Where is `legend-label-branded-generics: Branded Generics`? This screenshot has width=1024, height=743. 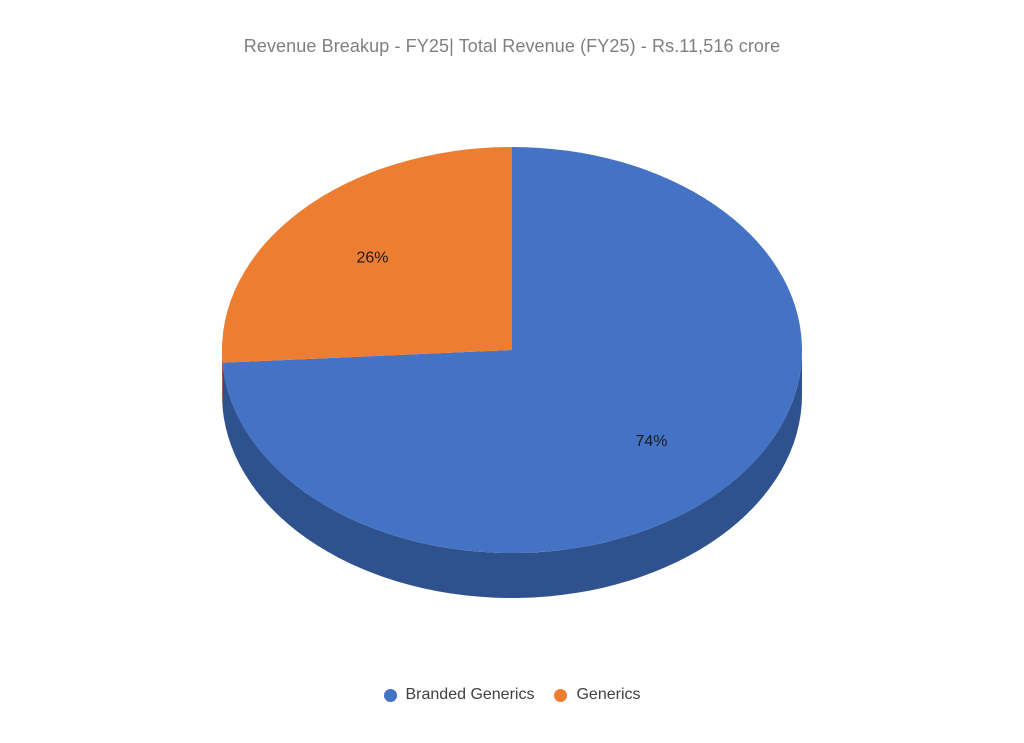
legend-label-branded-generics: Branded Generics is located at coordinates (470, 694).